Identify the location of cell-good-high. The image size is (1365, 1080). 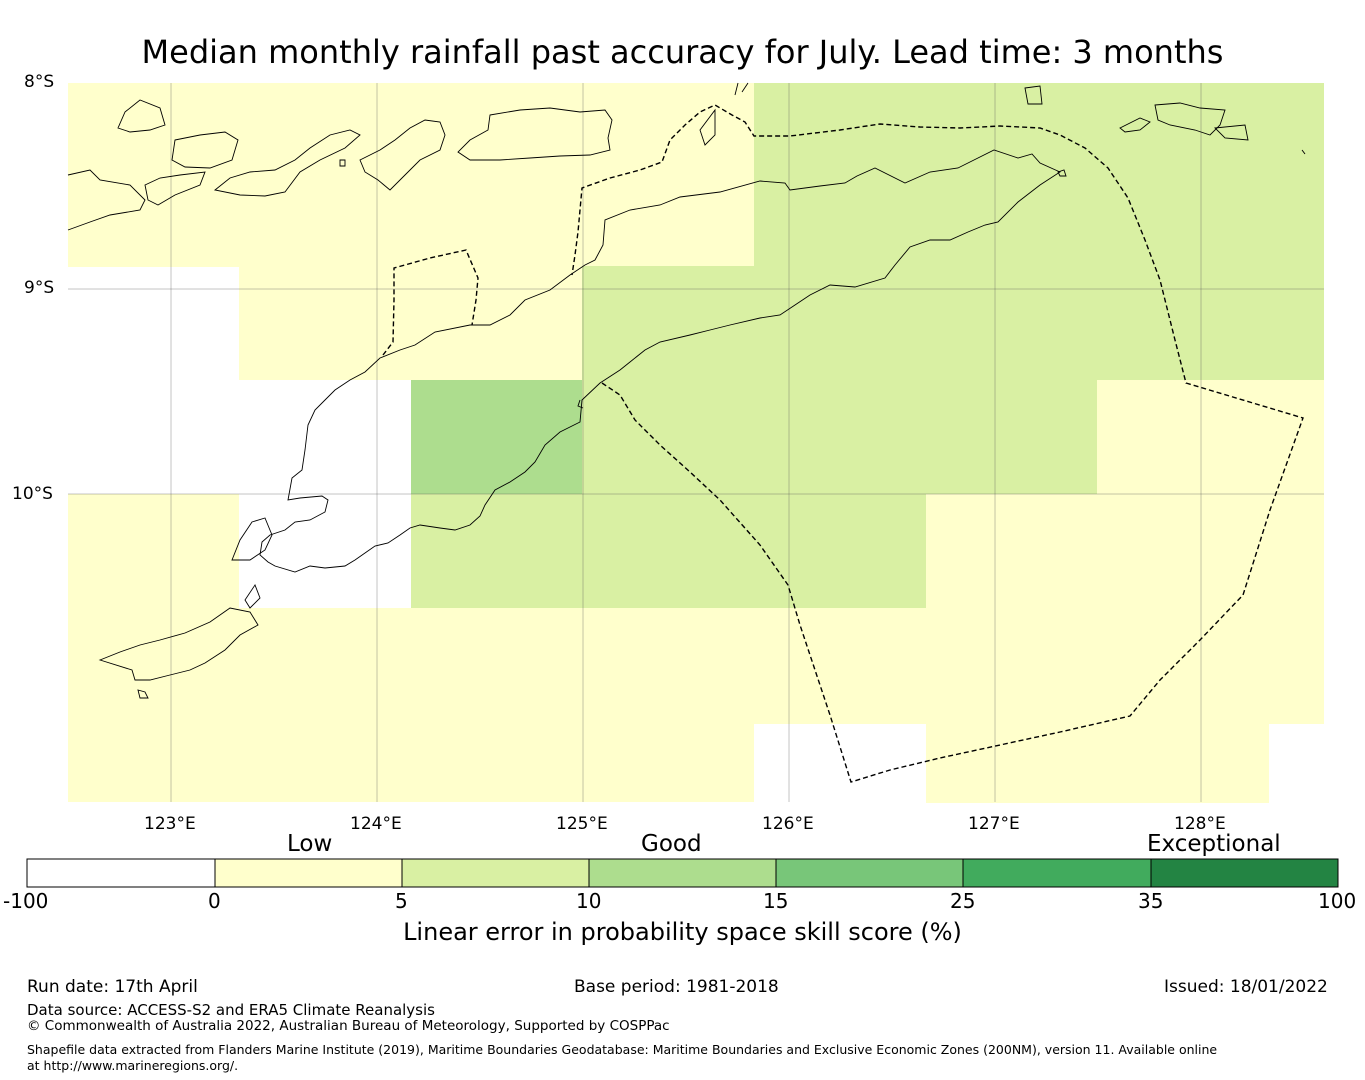
(496, 437).